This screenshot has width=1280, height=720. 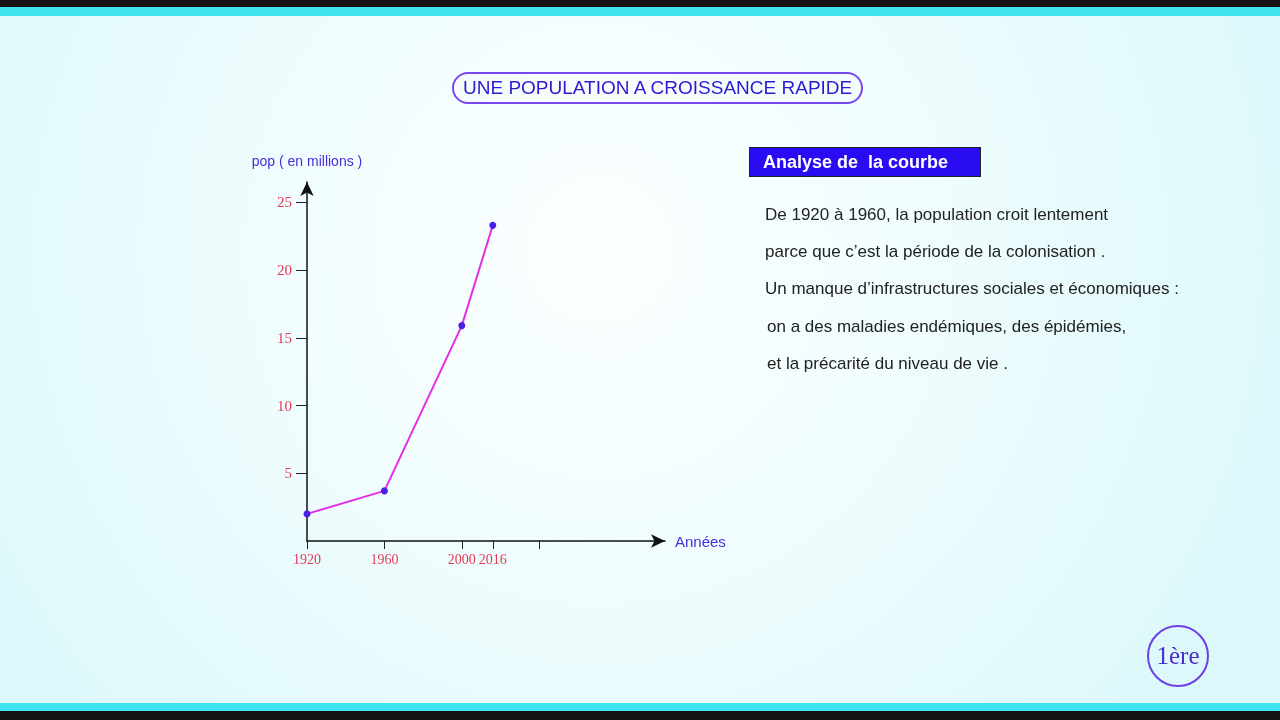 I want to click on x-tick-label: 2016, so click(x=492, y=559).